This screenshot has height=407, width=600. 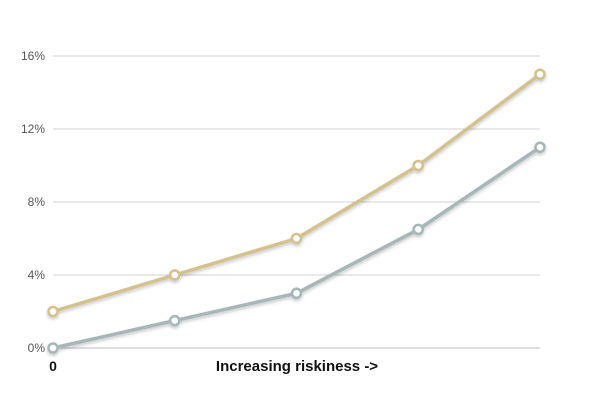 I want to click on x-axis-title: Increasing riskiness ->, so click(x=297, y=366).